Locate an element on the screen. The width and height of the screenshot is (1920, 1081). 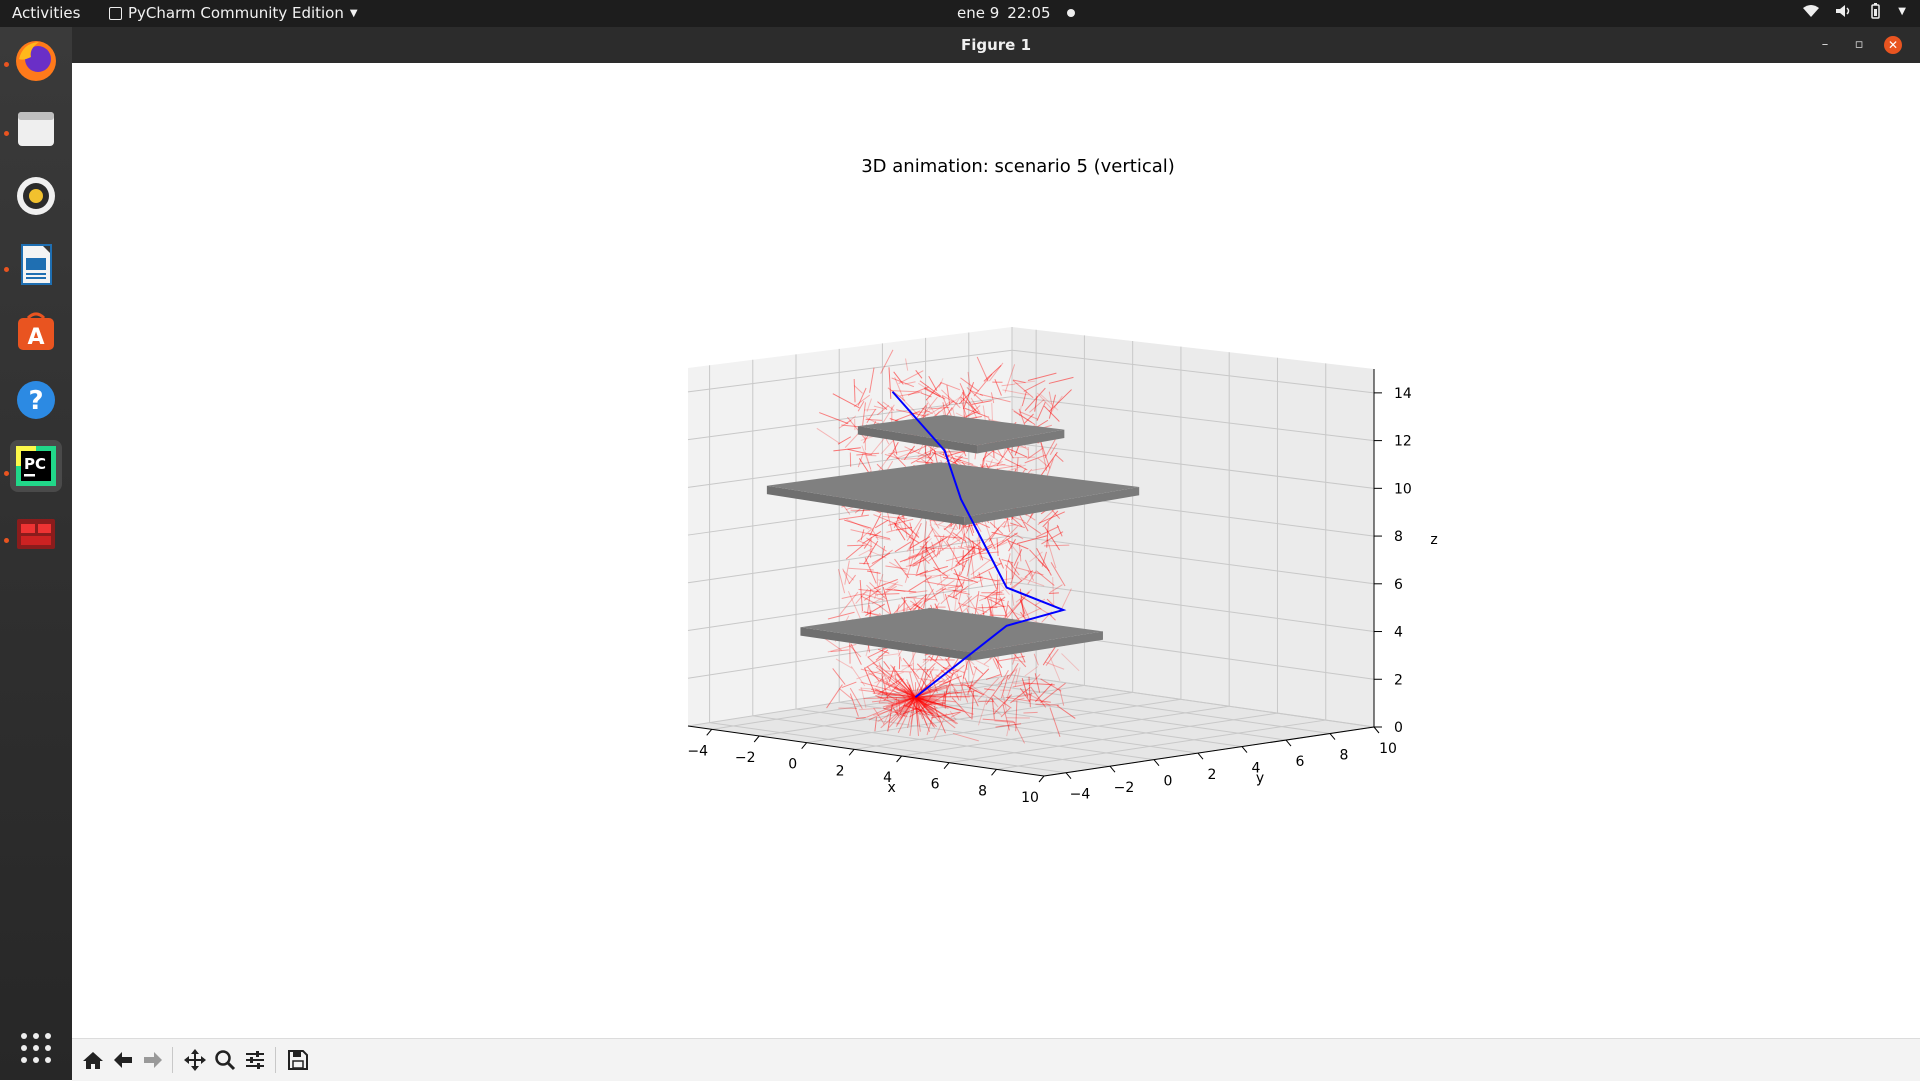
question-icon: ? is located at coordinates (36, 400).